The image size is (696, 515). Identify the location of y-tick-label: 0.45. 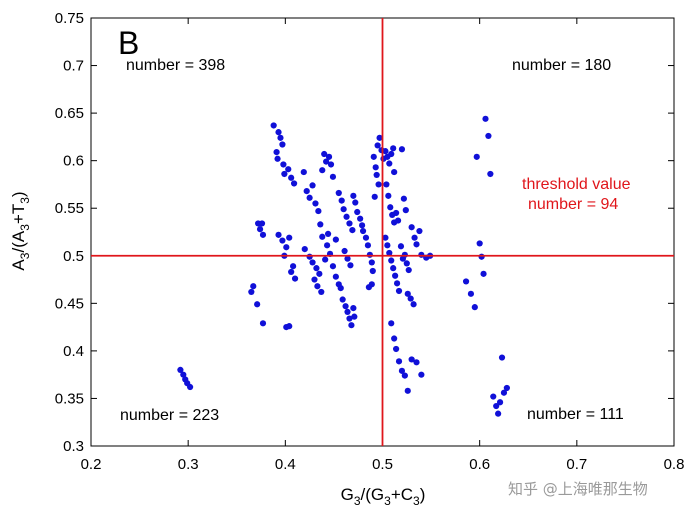
(69, 303).